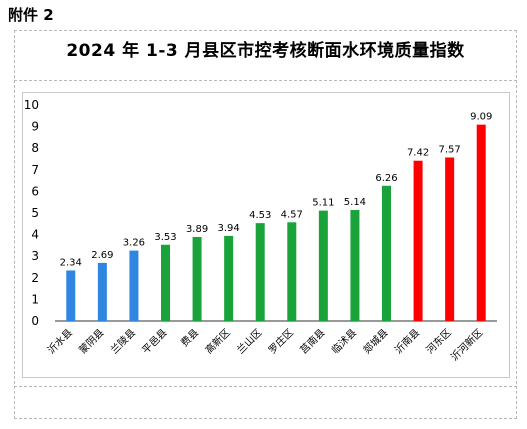 This screenshot has width=527, height=429. What do you see at coordinates (60, 341) in the screenshot?
I see `x-tick-label: 沂水县` at bounding box center [60, 341].